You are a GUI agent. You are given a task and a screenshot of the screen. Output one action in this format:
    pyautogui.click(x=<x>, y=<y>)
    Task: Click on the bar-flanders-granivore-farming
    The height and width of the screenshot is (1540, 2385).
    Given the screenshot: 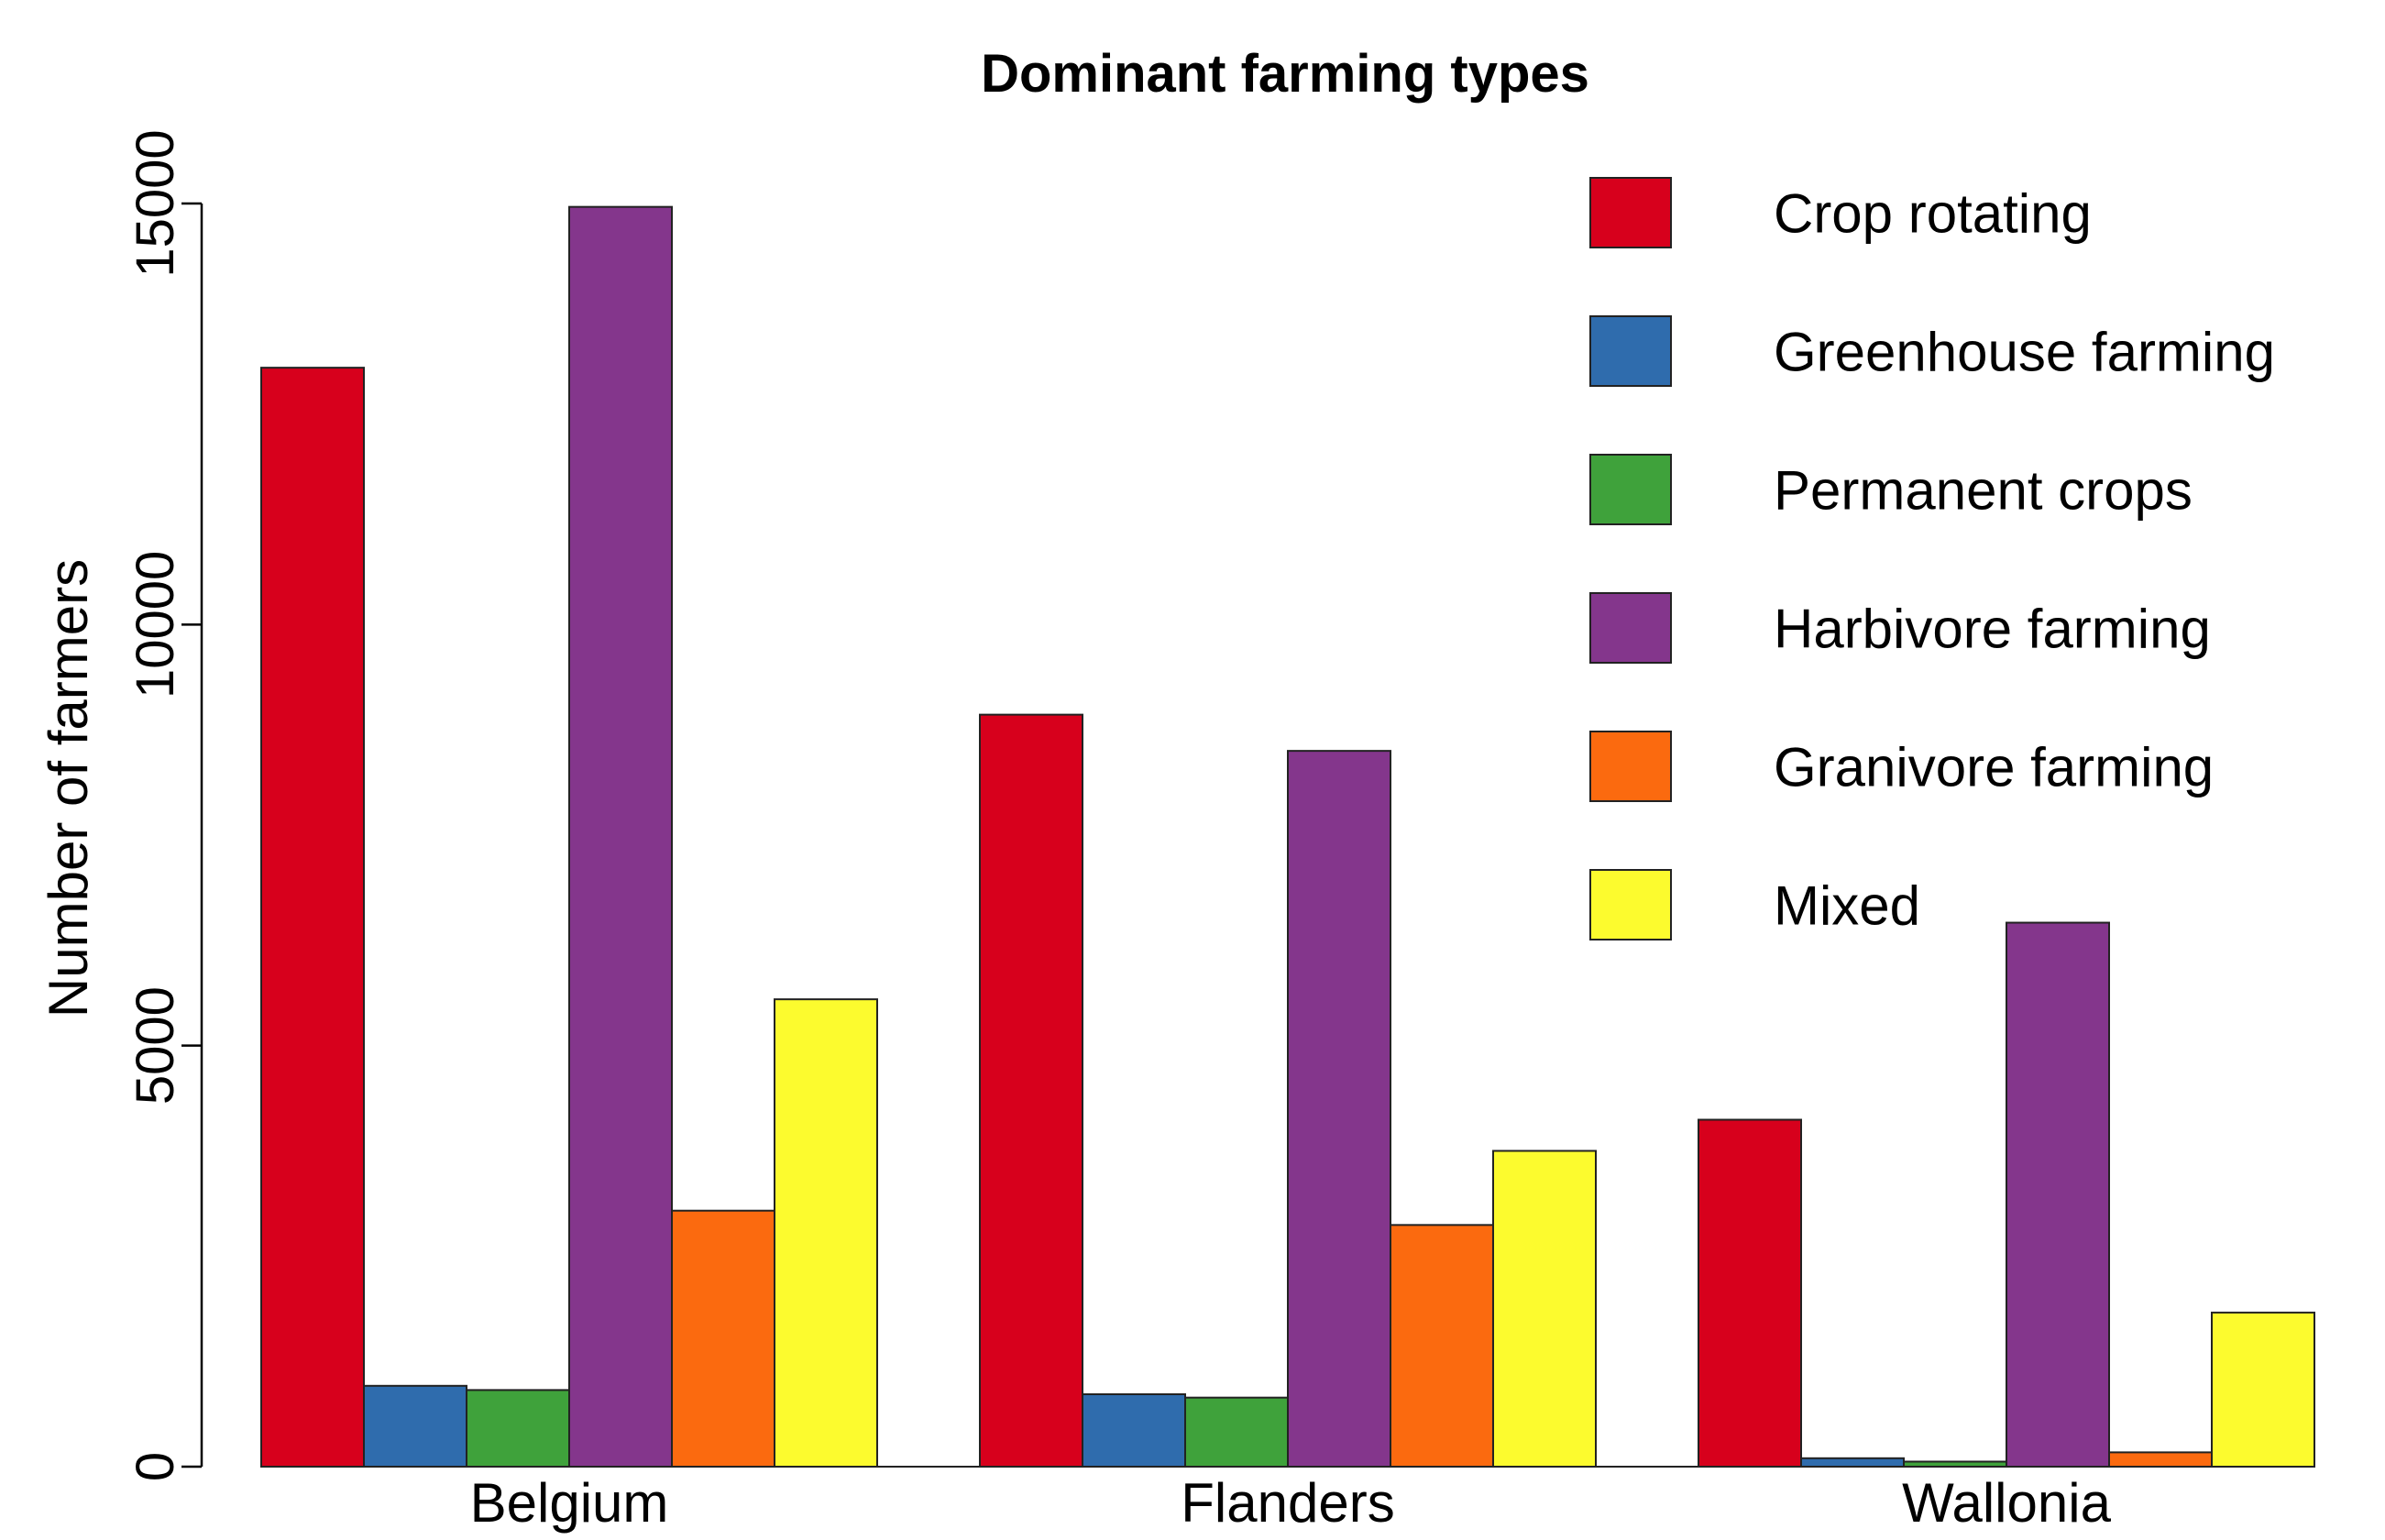 What is the action you would take?
    pyautogui.click(x=1442, y=1346)
    